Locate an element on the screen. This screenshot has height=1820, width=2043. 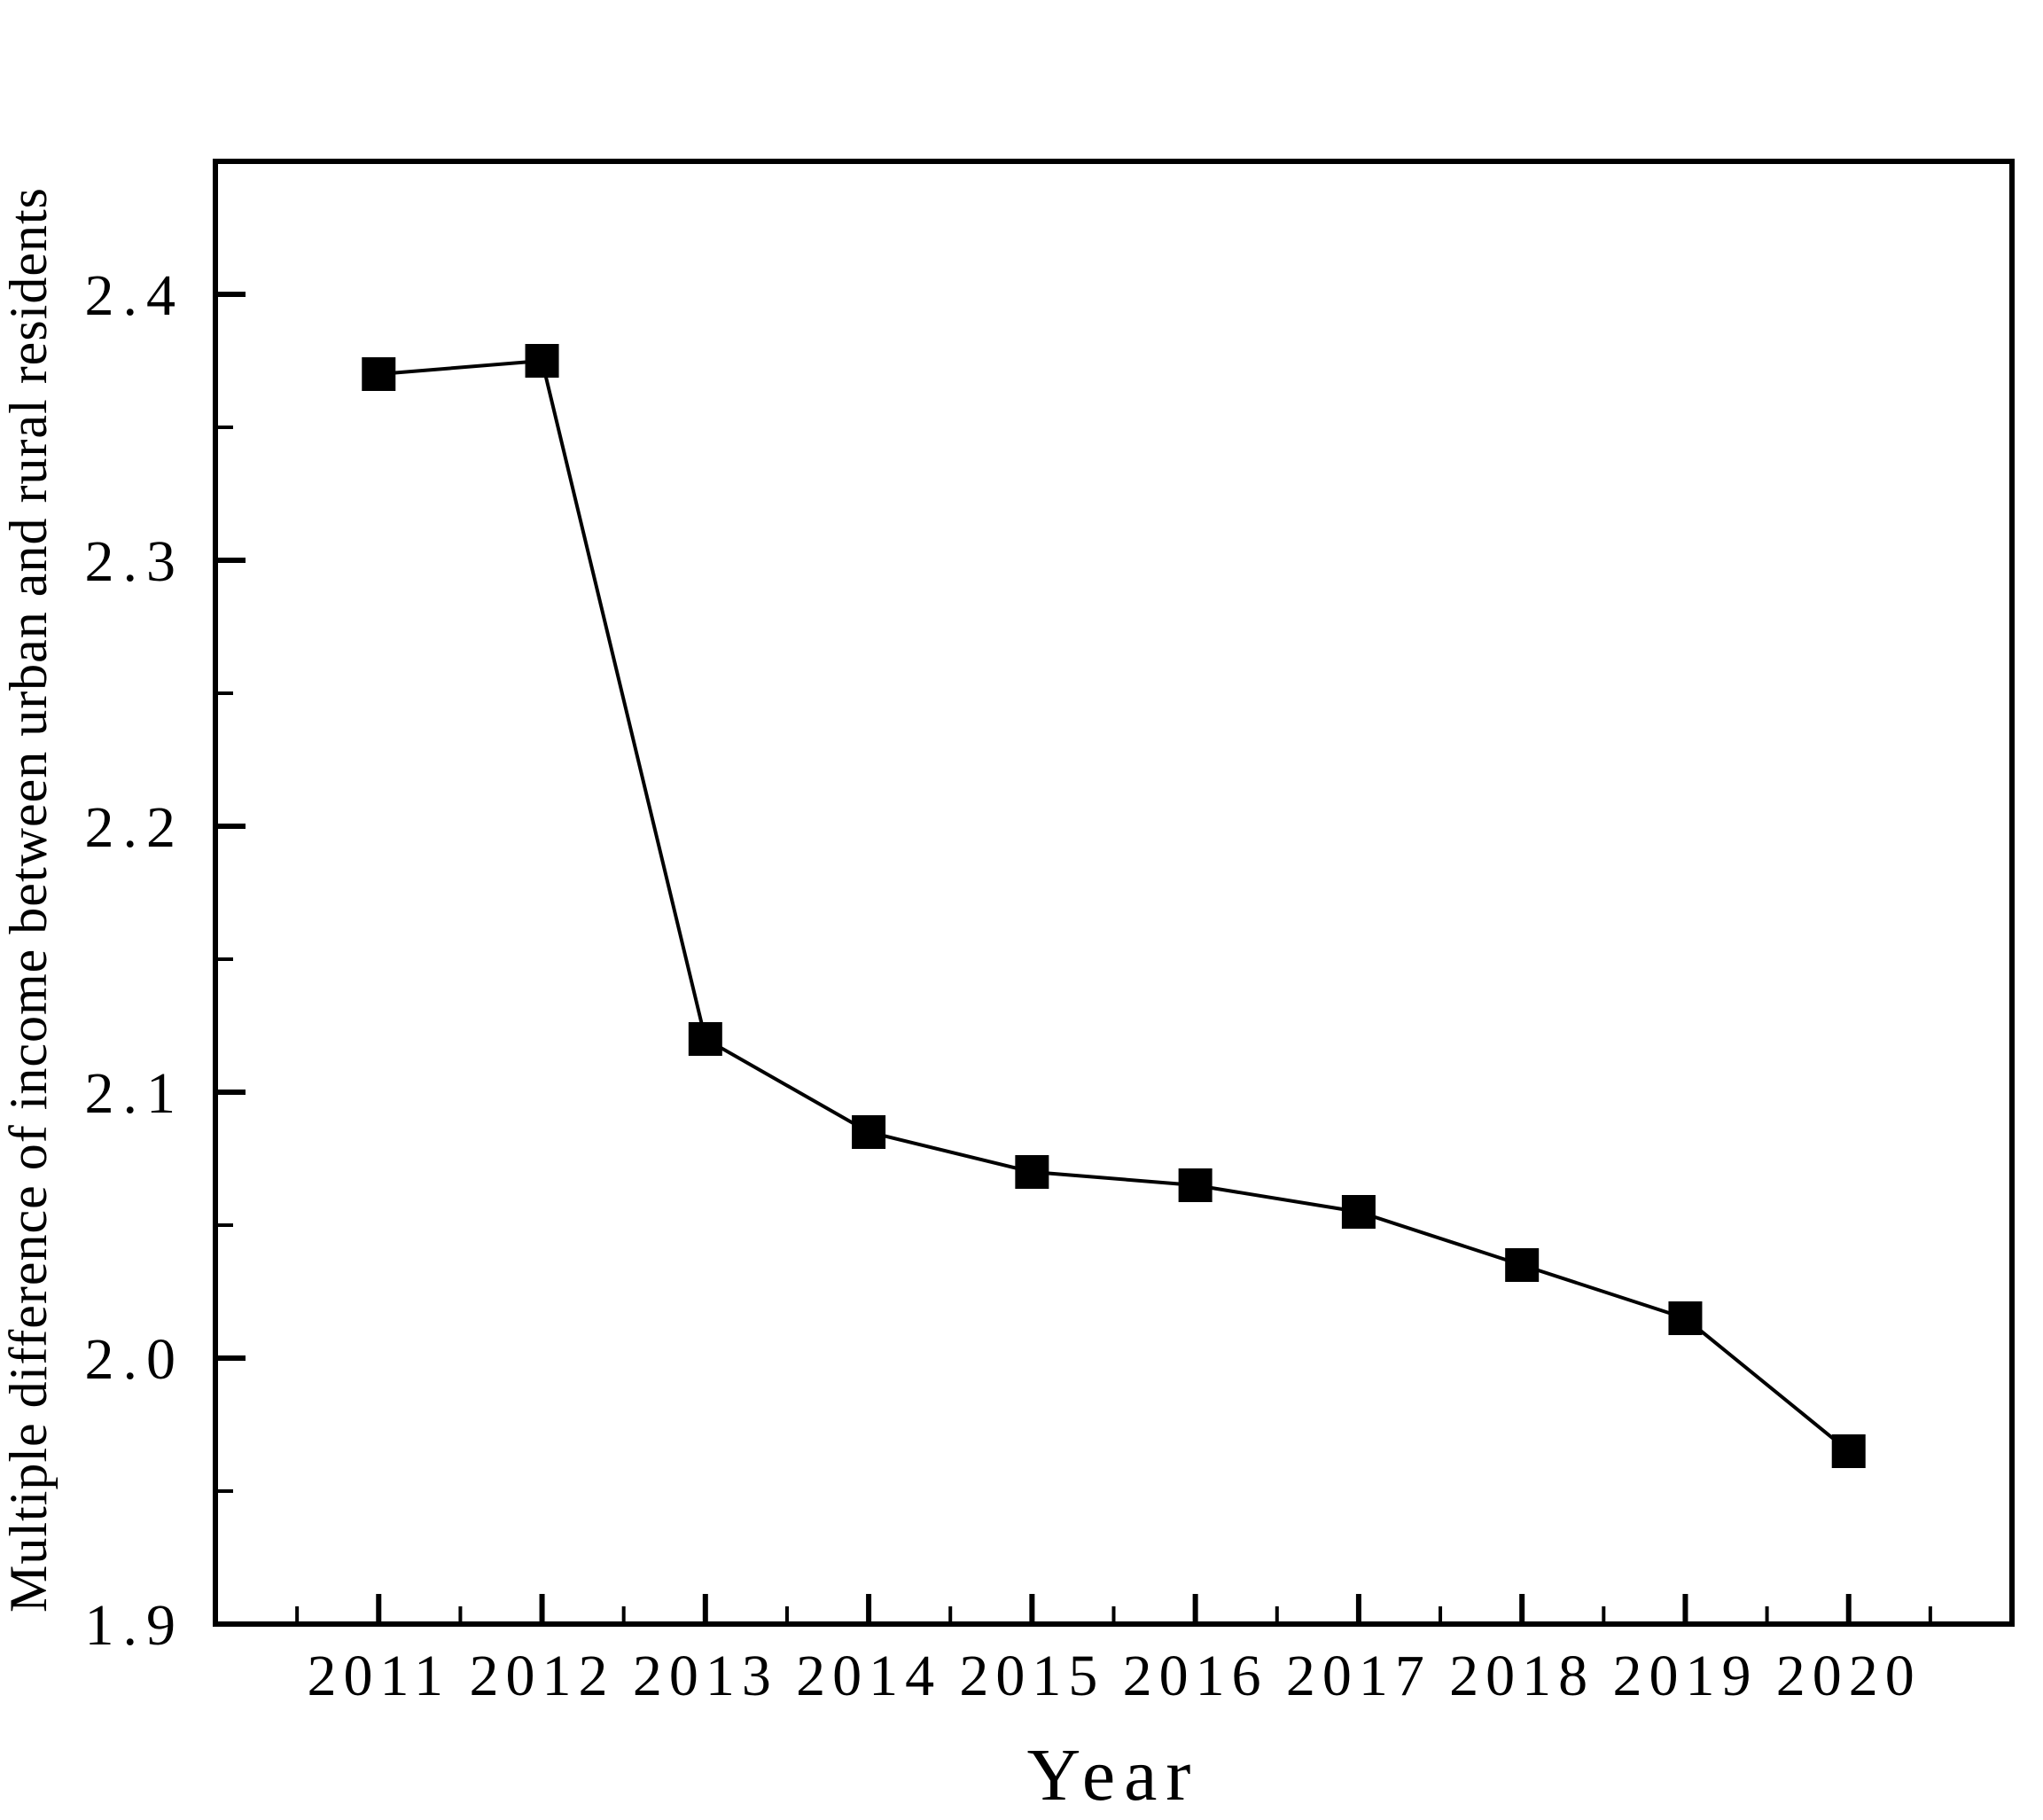
x-tick-label: 2011 is located at coordinates (378, 1676).